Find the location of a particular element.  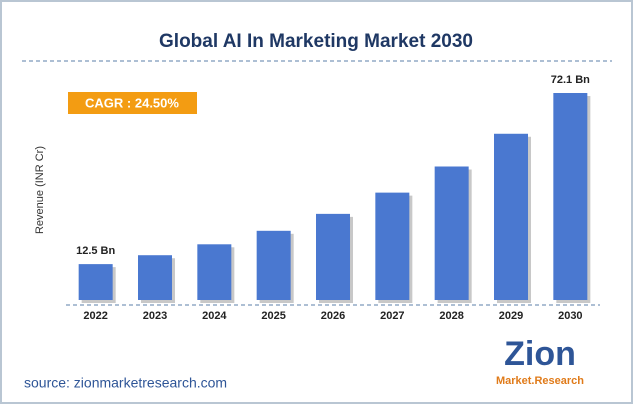

value-label: 72.1 Bn is located at coordinates (570, 80).